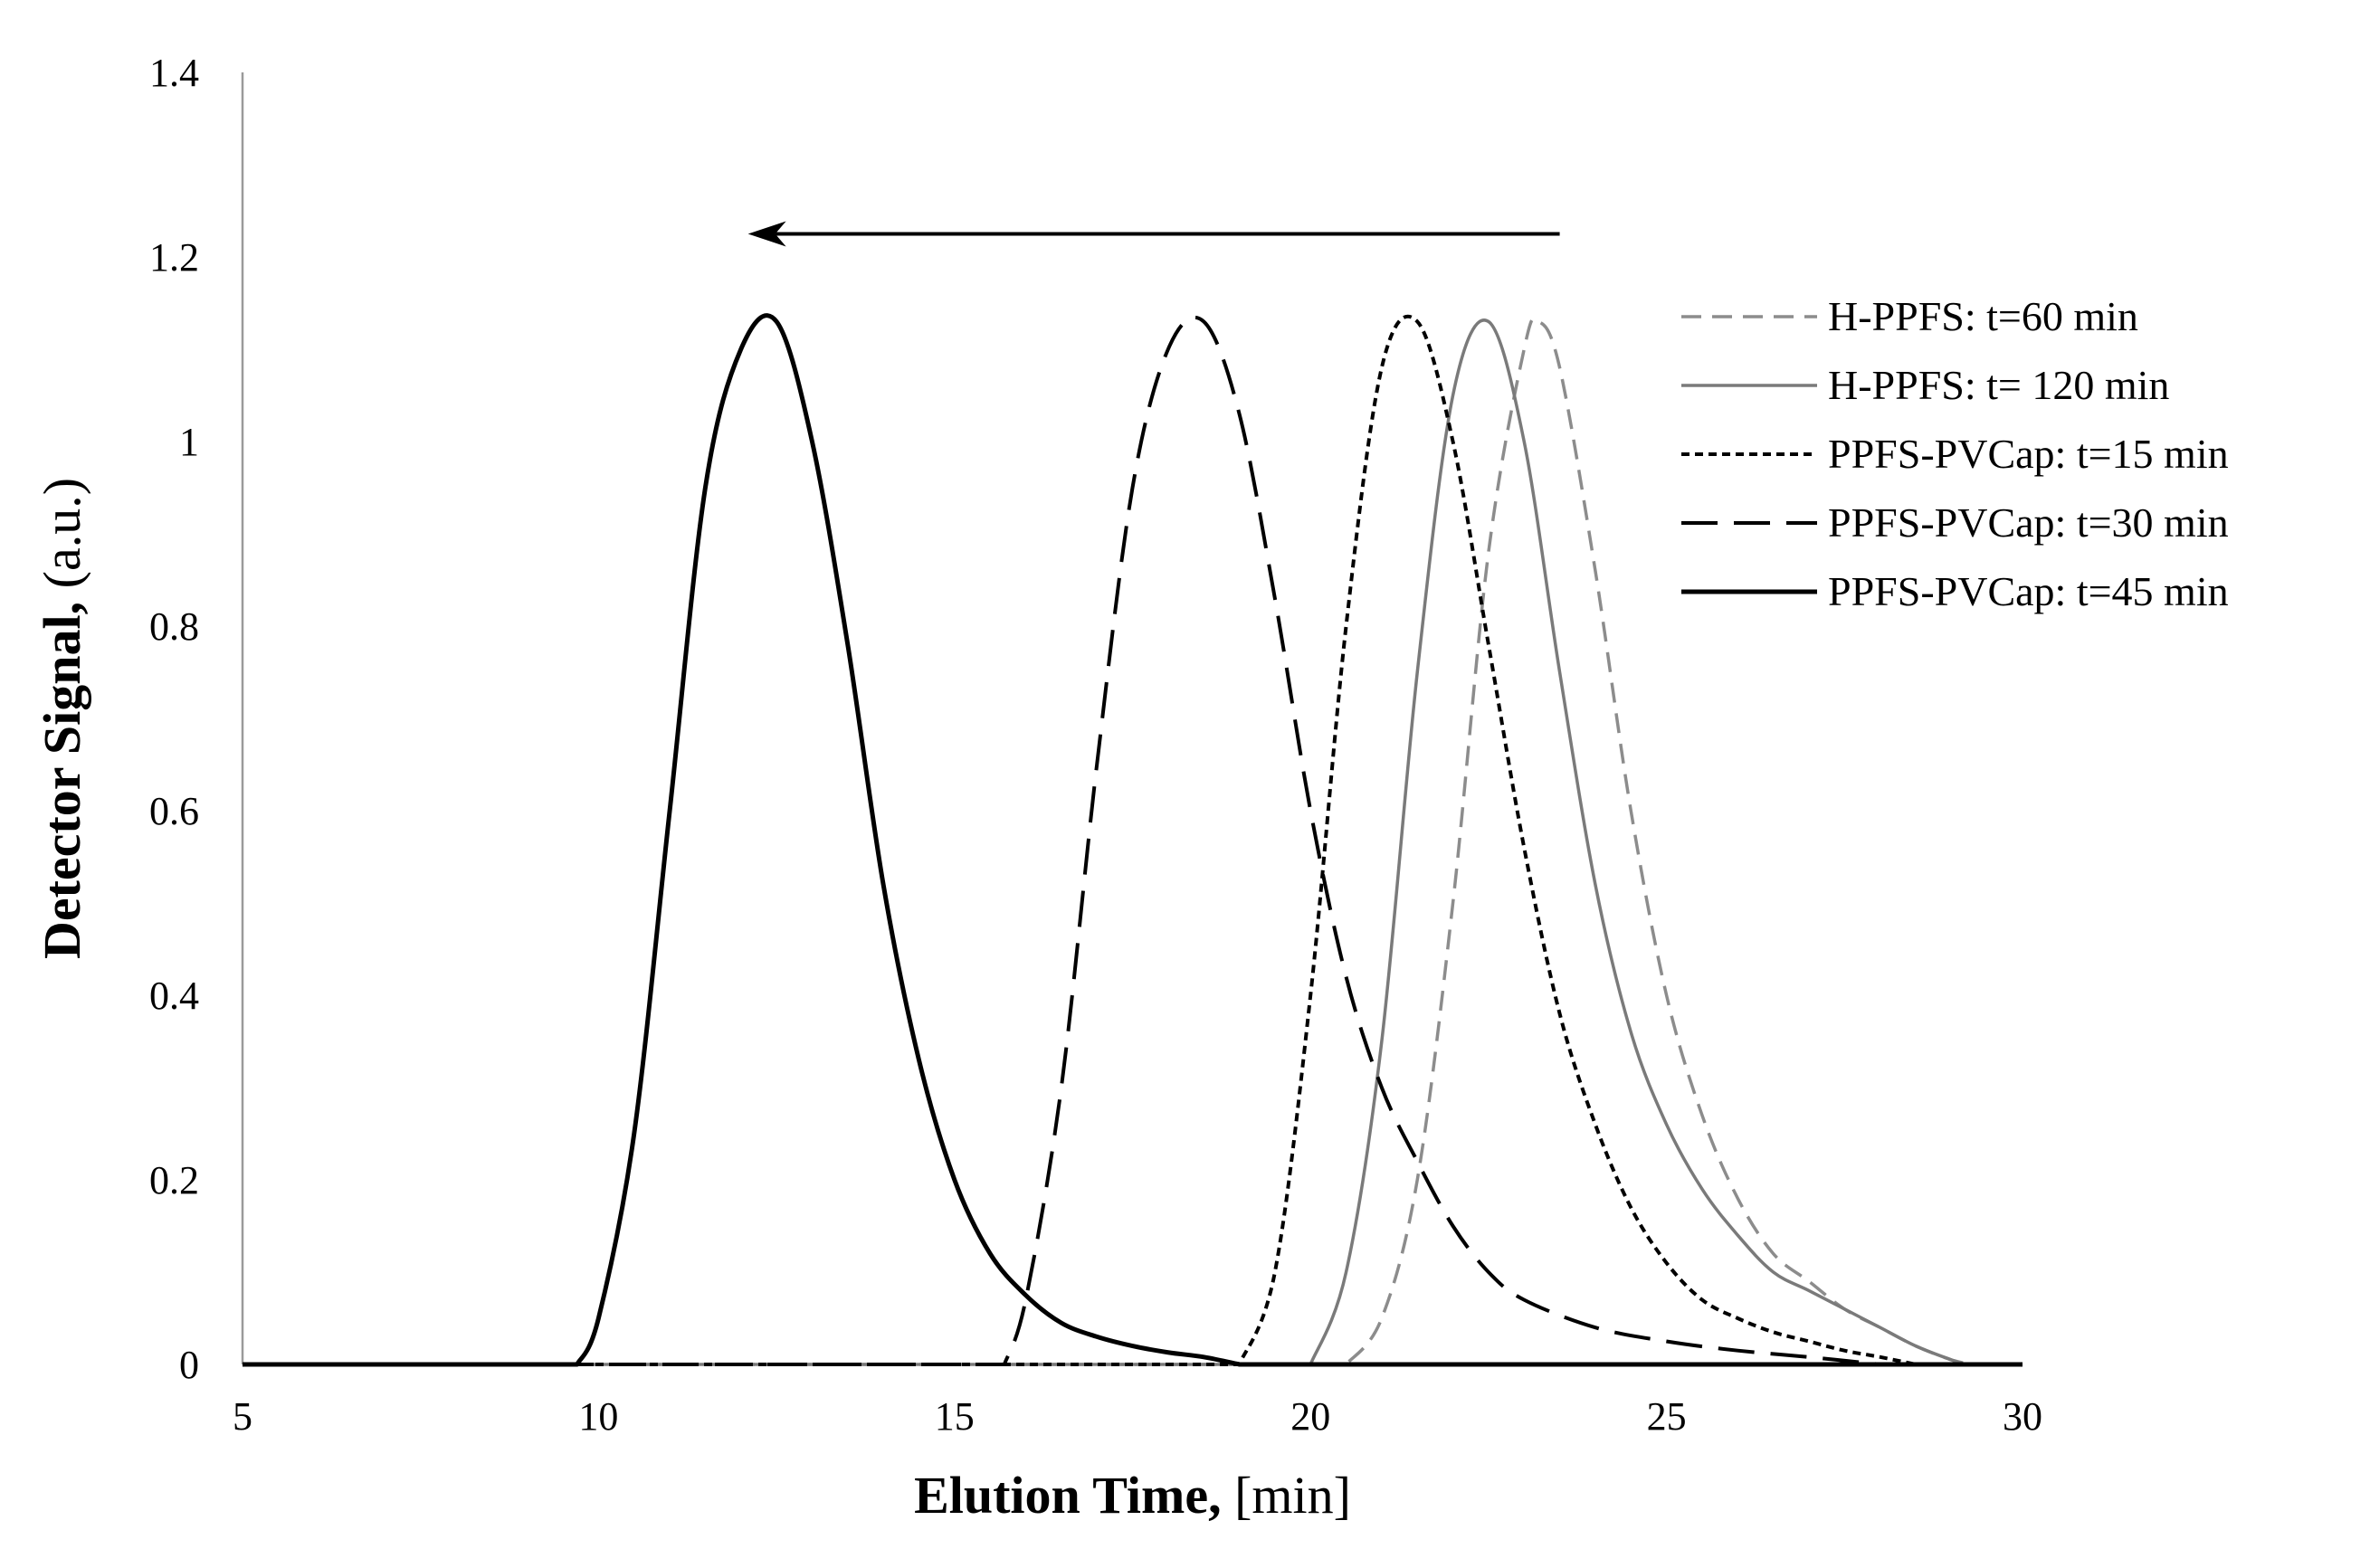  Describe the element at coordinates (1667, 1416) in the screenshot. I see `x-tick-label: 25` at that location.